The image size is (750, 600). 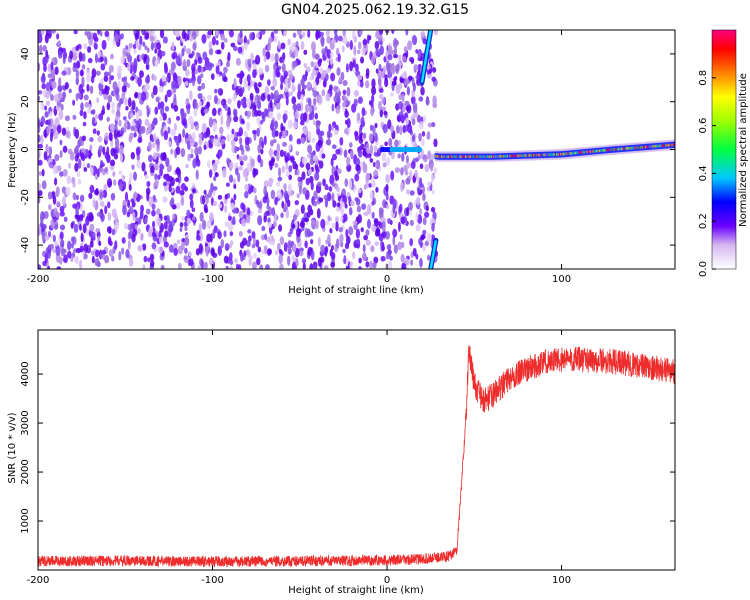 What do you see at coordinates (212, 279) in the screenshot?
I see `x-tick-label: -100` at bounding box center [212, 279].